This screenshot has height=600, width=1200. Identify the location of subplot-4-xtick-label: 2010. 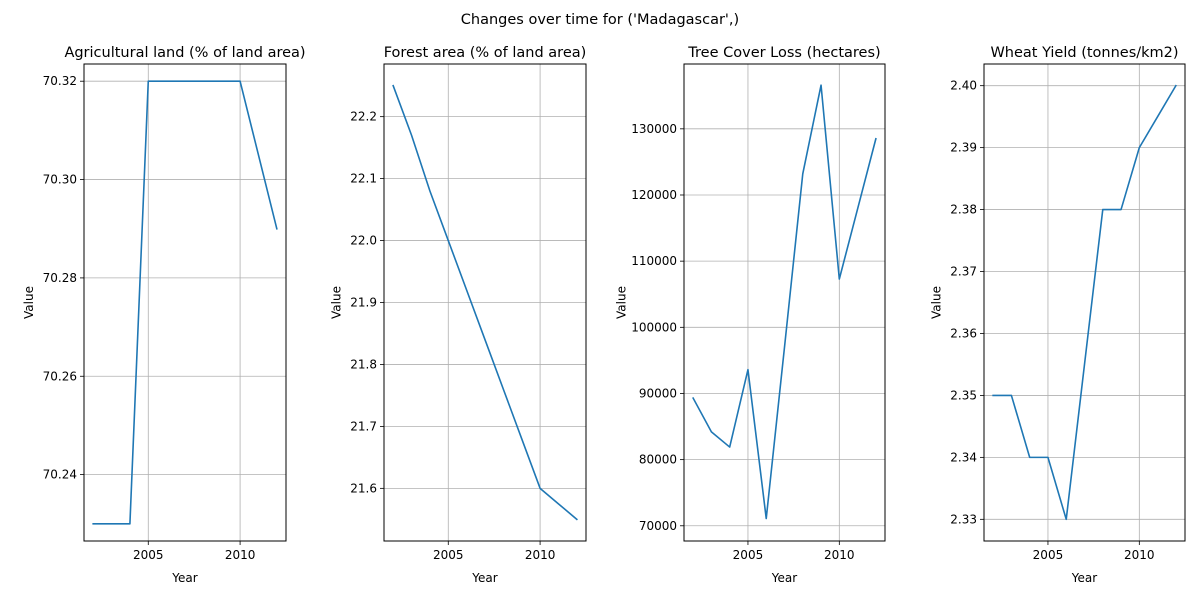
(1139, 555).